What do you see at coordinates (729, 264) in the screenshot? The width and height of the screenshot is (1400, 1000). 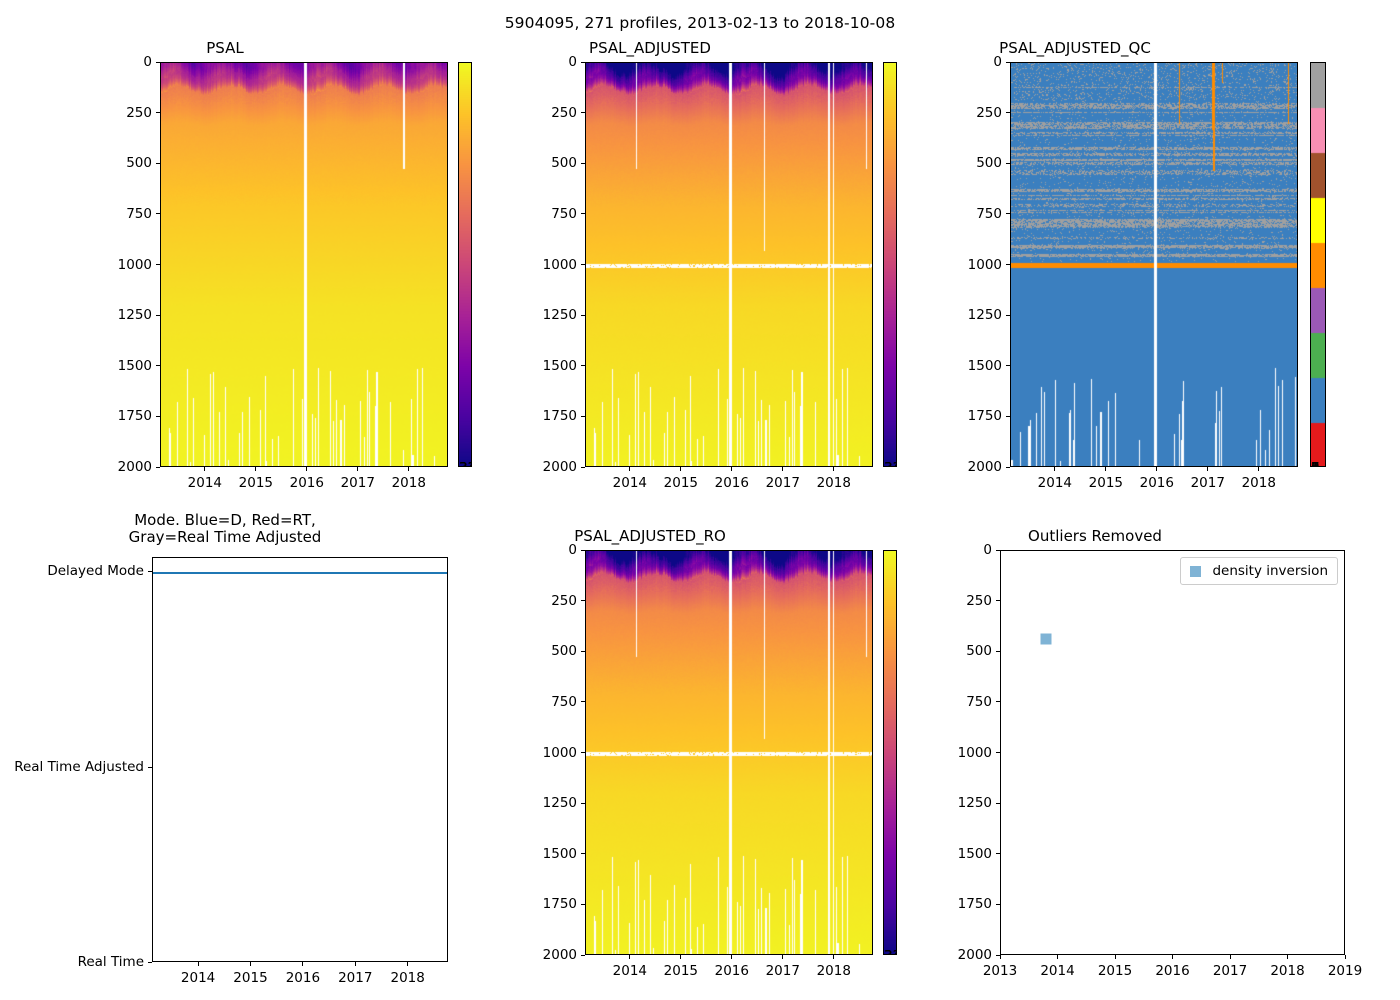 I see `axes-psal-adjusted` at bounding box center [729, 264].